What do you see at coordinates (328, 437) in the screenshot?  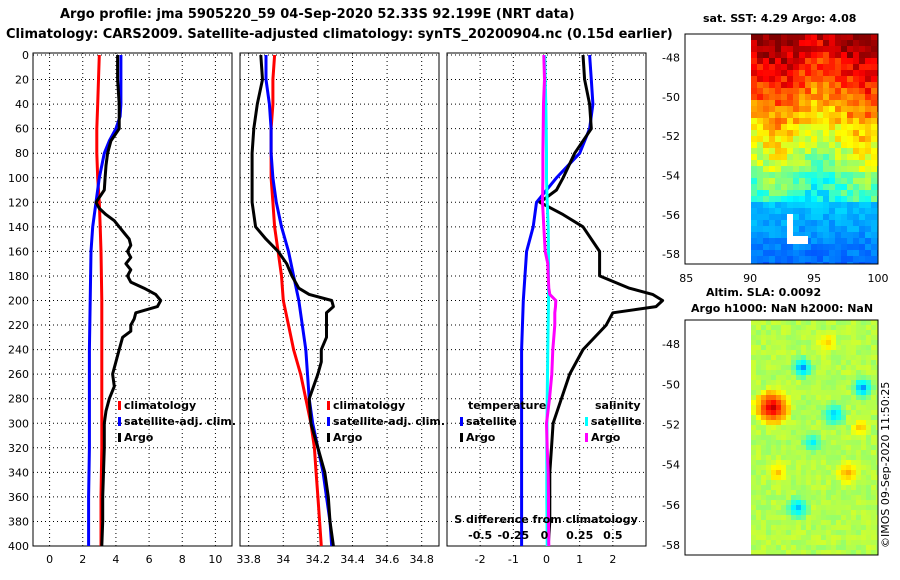 I see `sal-legend-swatch` at bounding box center [328, 437].